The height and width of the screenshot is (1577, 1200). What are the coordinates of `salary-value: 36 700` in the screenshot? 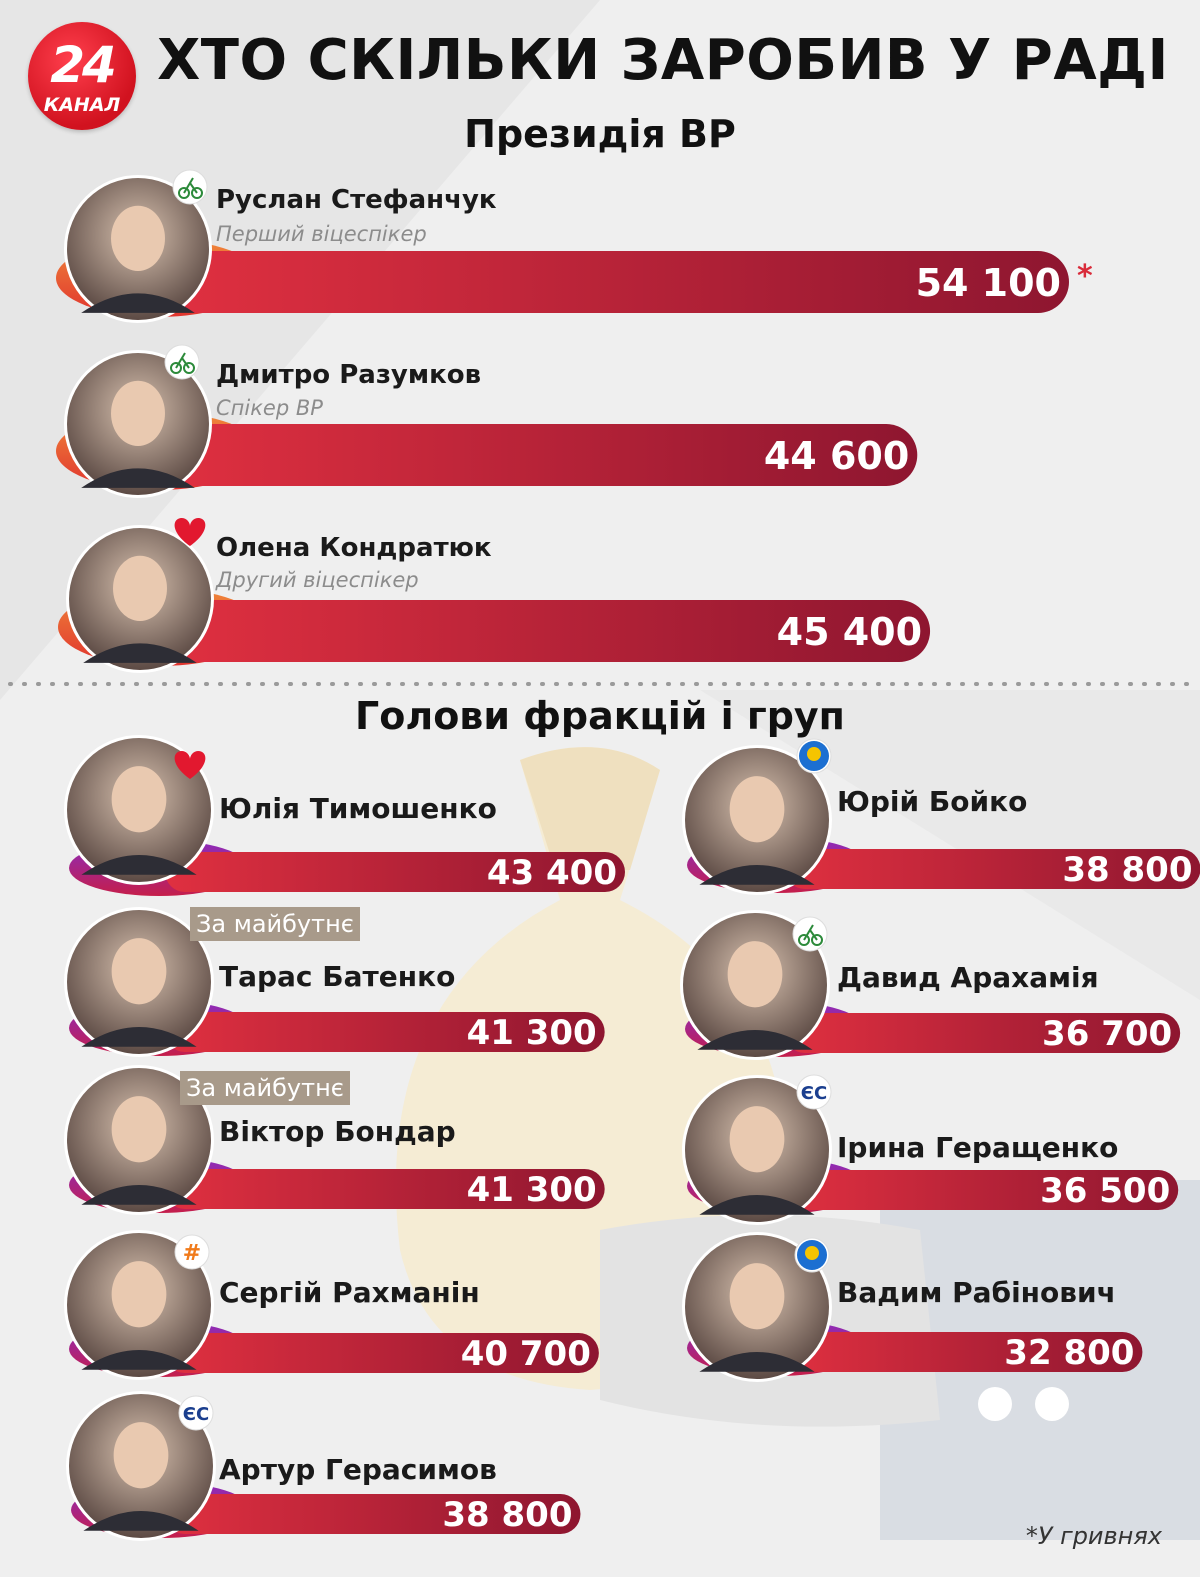 It's located at (1107, 1034).